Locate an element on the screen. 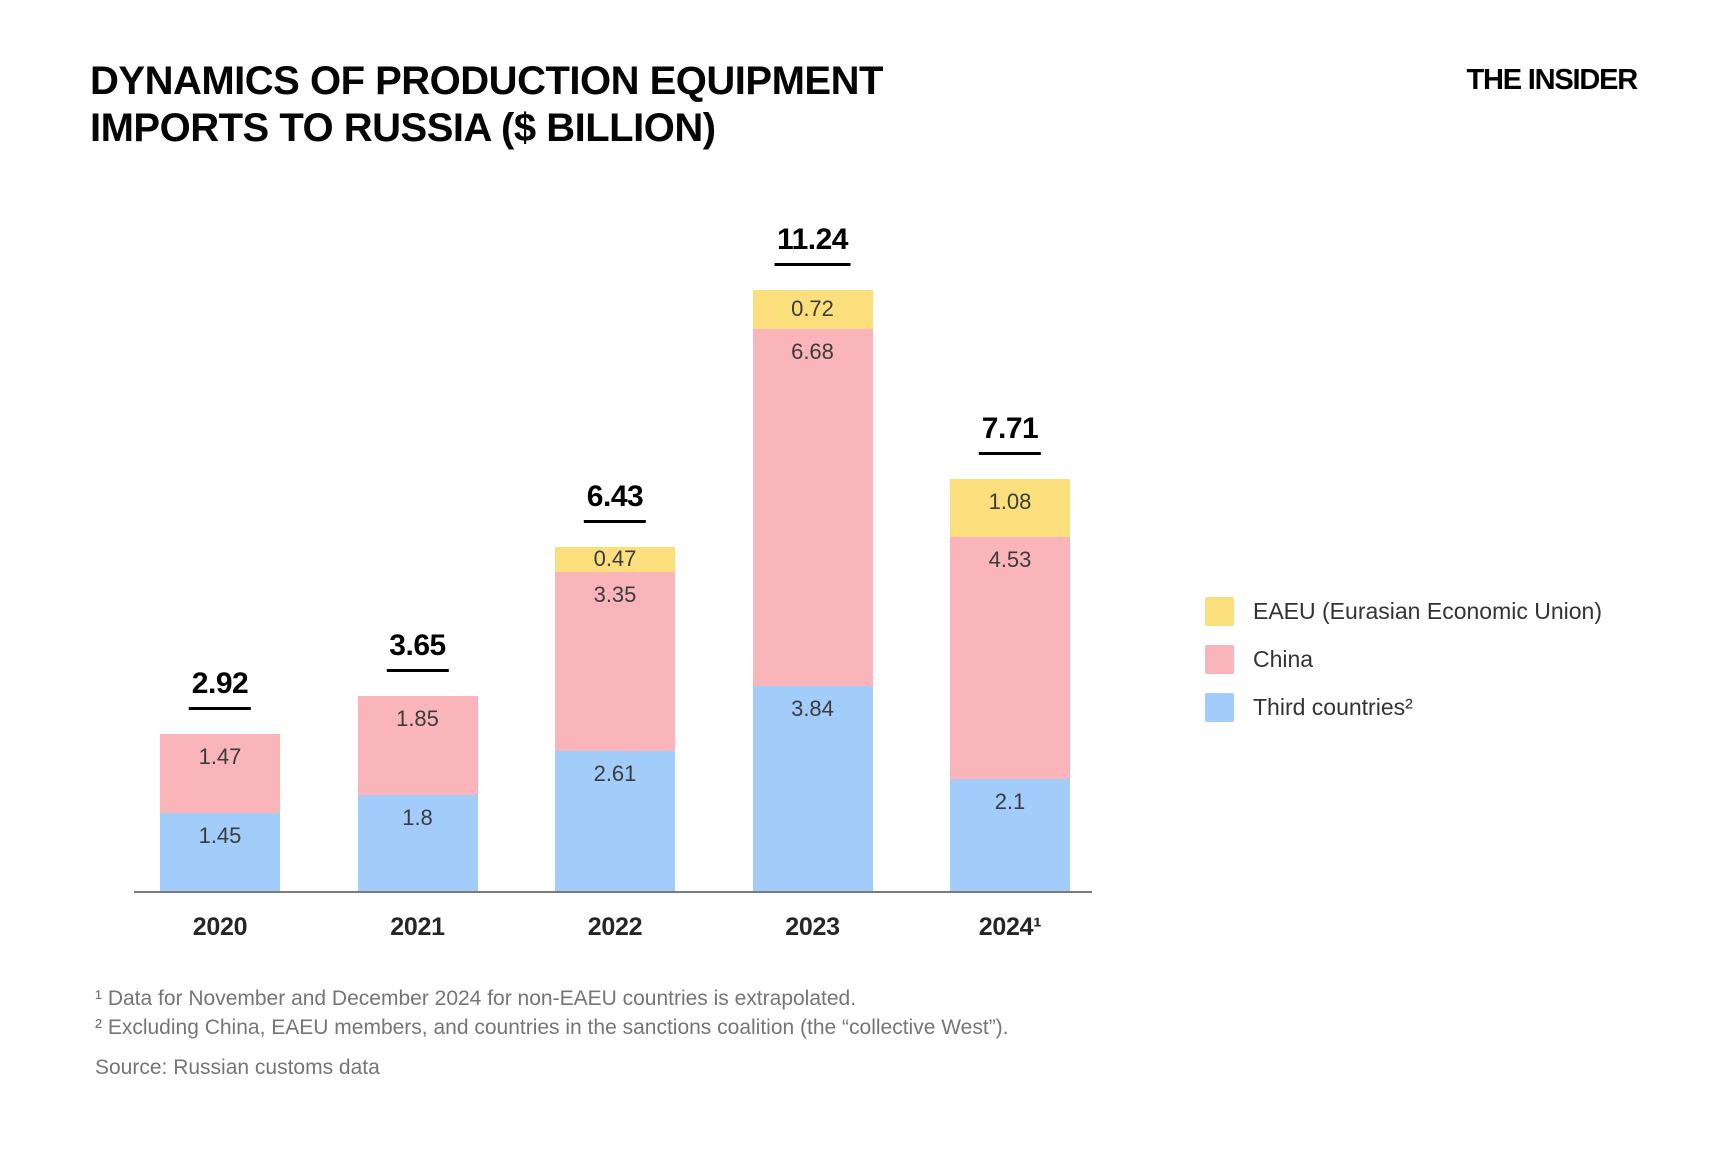  segment-value: 0.72 is located at coordinates (812, 308).